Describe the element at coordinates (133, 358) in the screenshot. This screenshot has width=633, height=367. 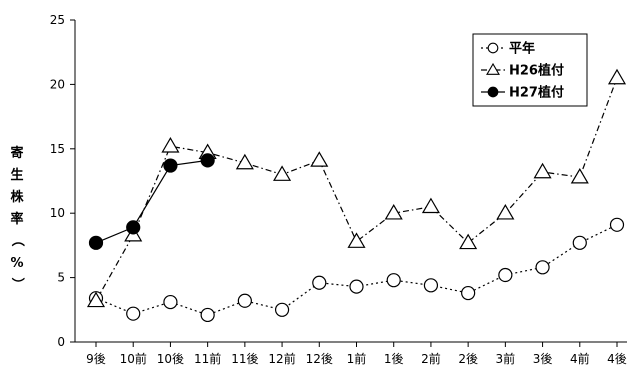
I see `x-tick-label: 10前` at that location.